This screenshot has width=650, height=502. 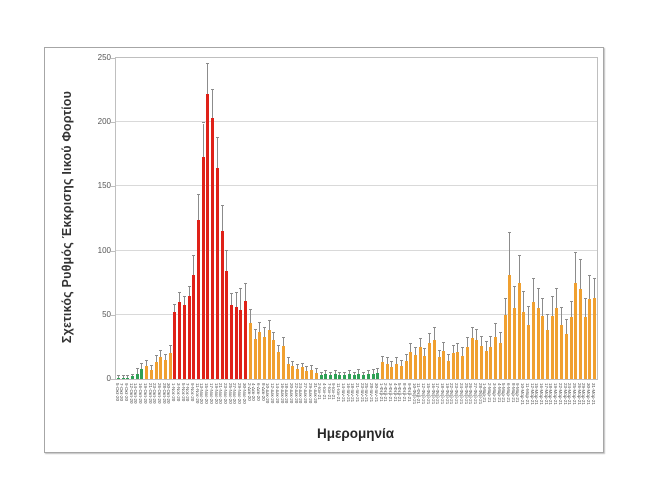 I want to click on y-tick-label: 150, so click(x=104, y=186).